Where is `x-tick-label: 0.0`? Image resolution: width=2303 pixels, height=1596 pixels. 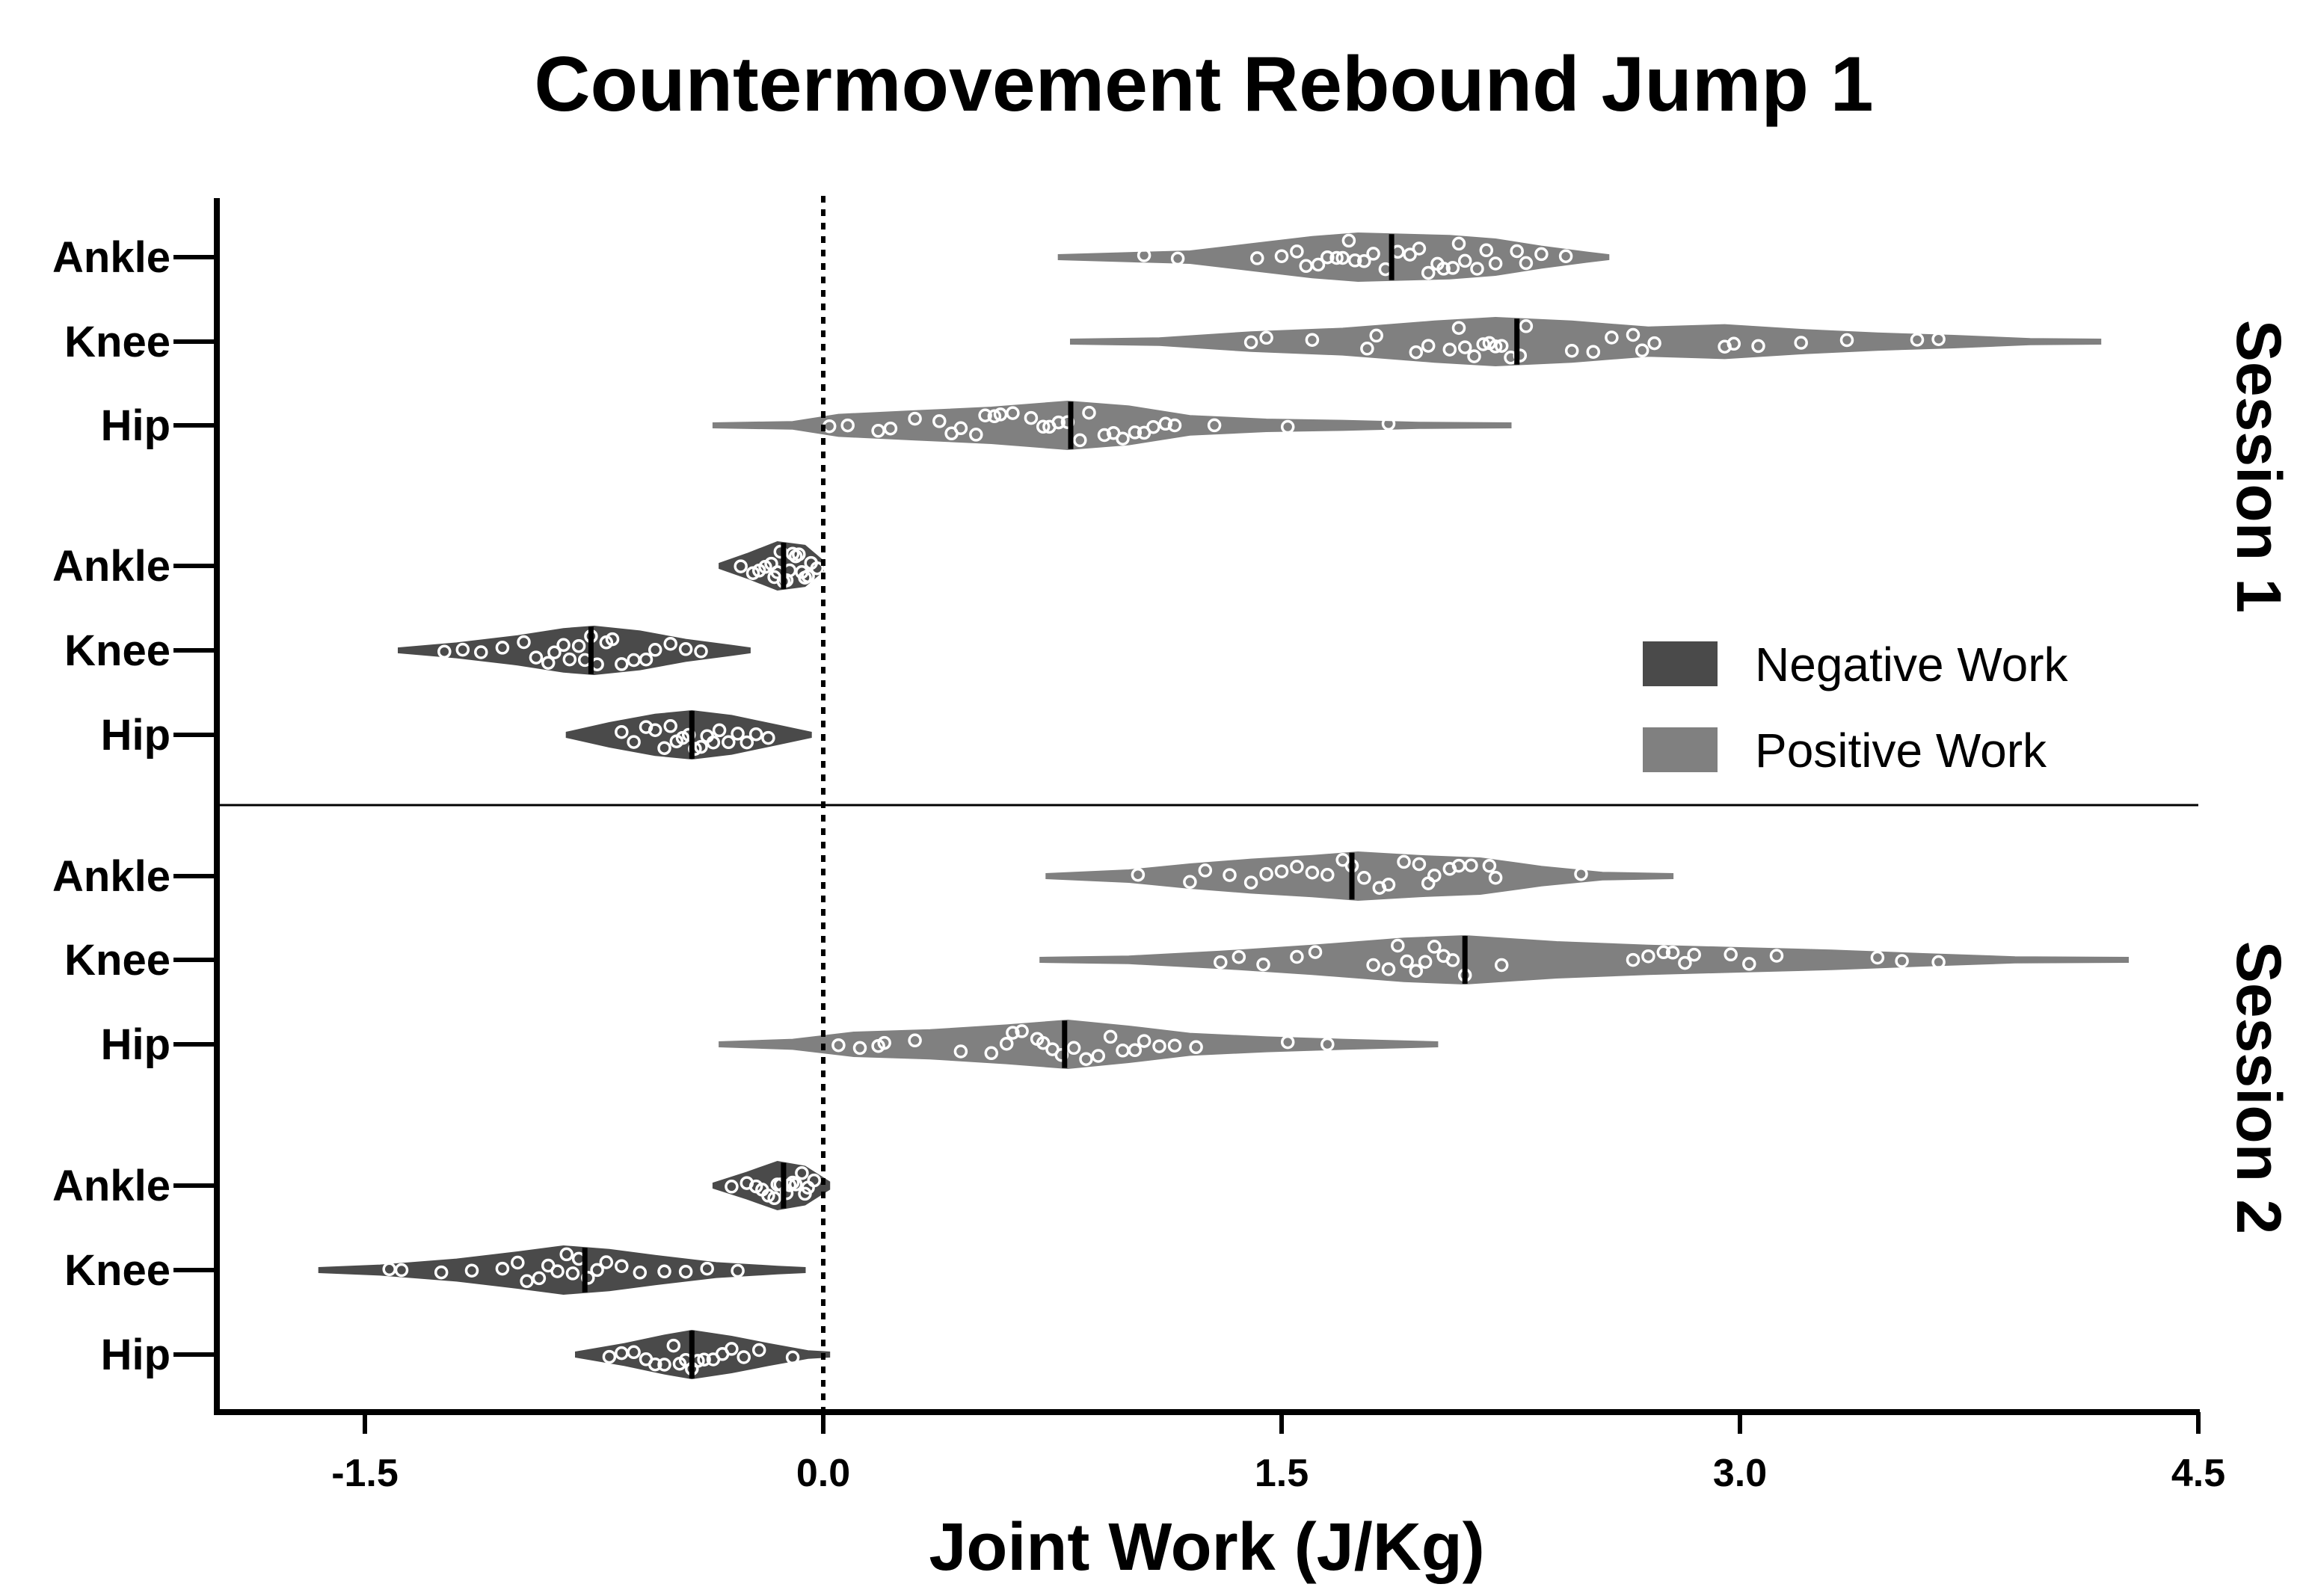 x-tick-label: 0.0 is located at coordinates (823, 1474).